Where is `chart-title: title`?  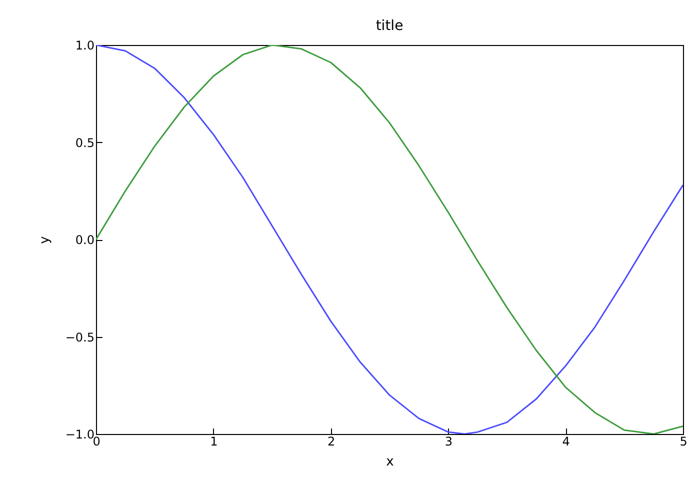
chart-title: title is located at coordinates (390, 26).